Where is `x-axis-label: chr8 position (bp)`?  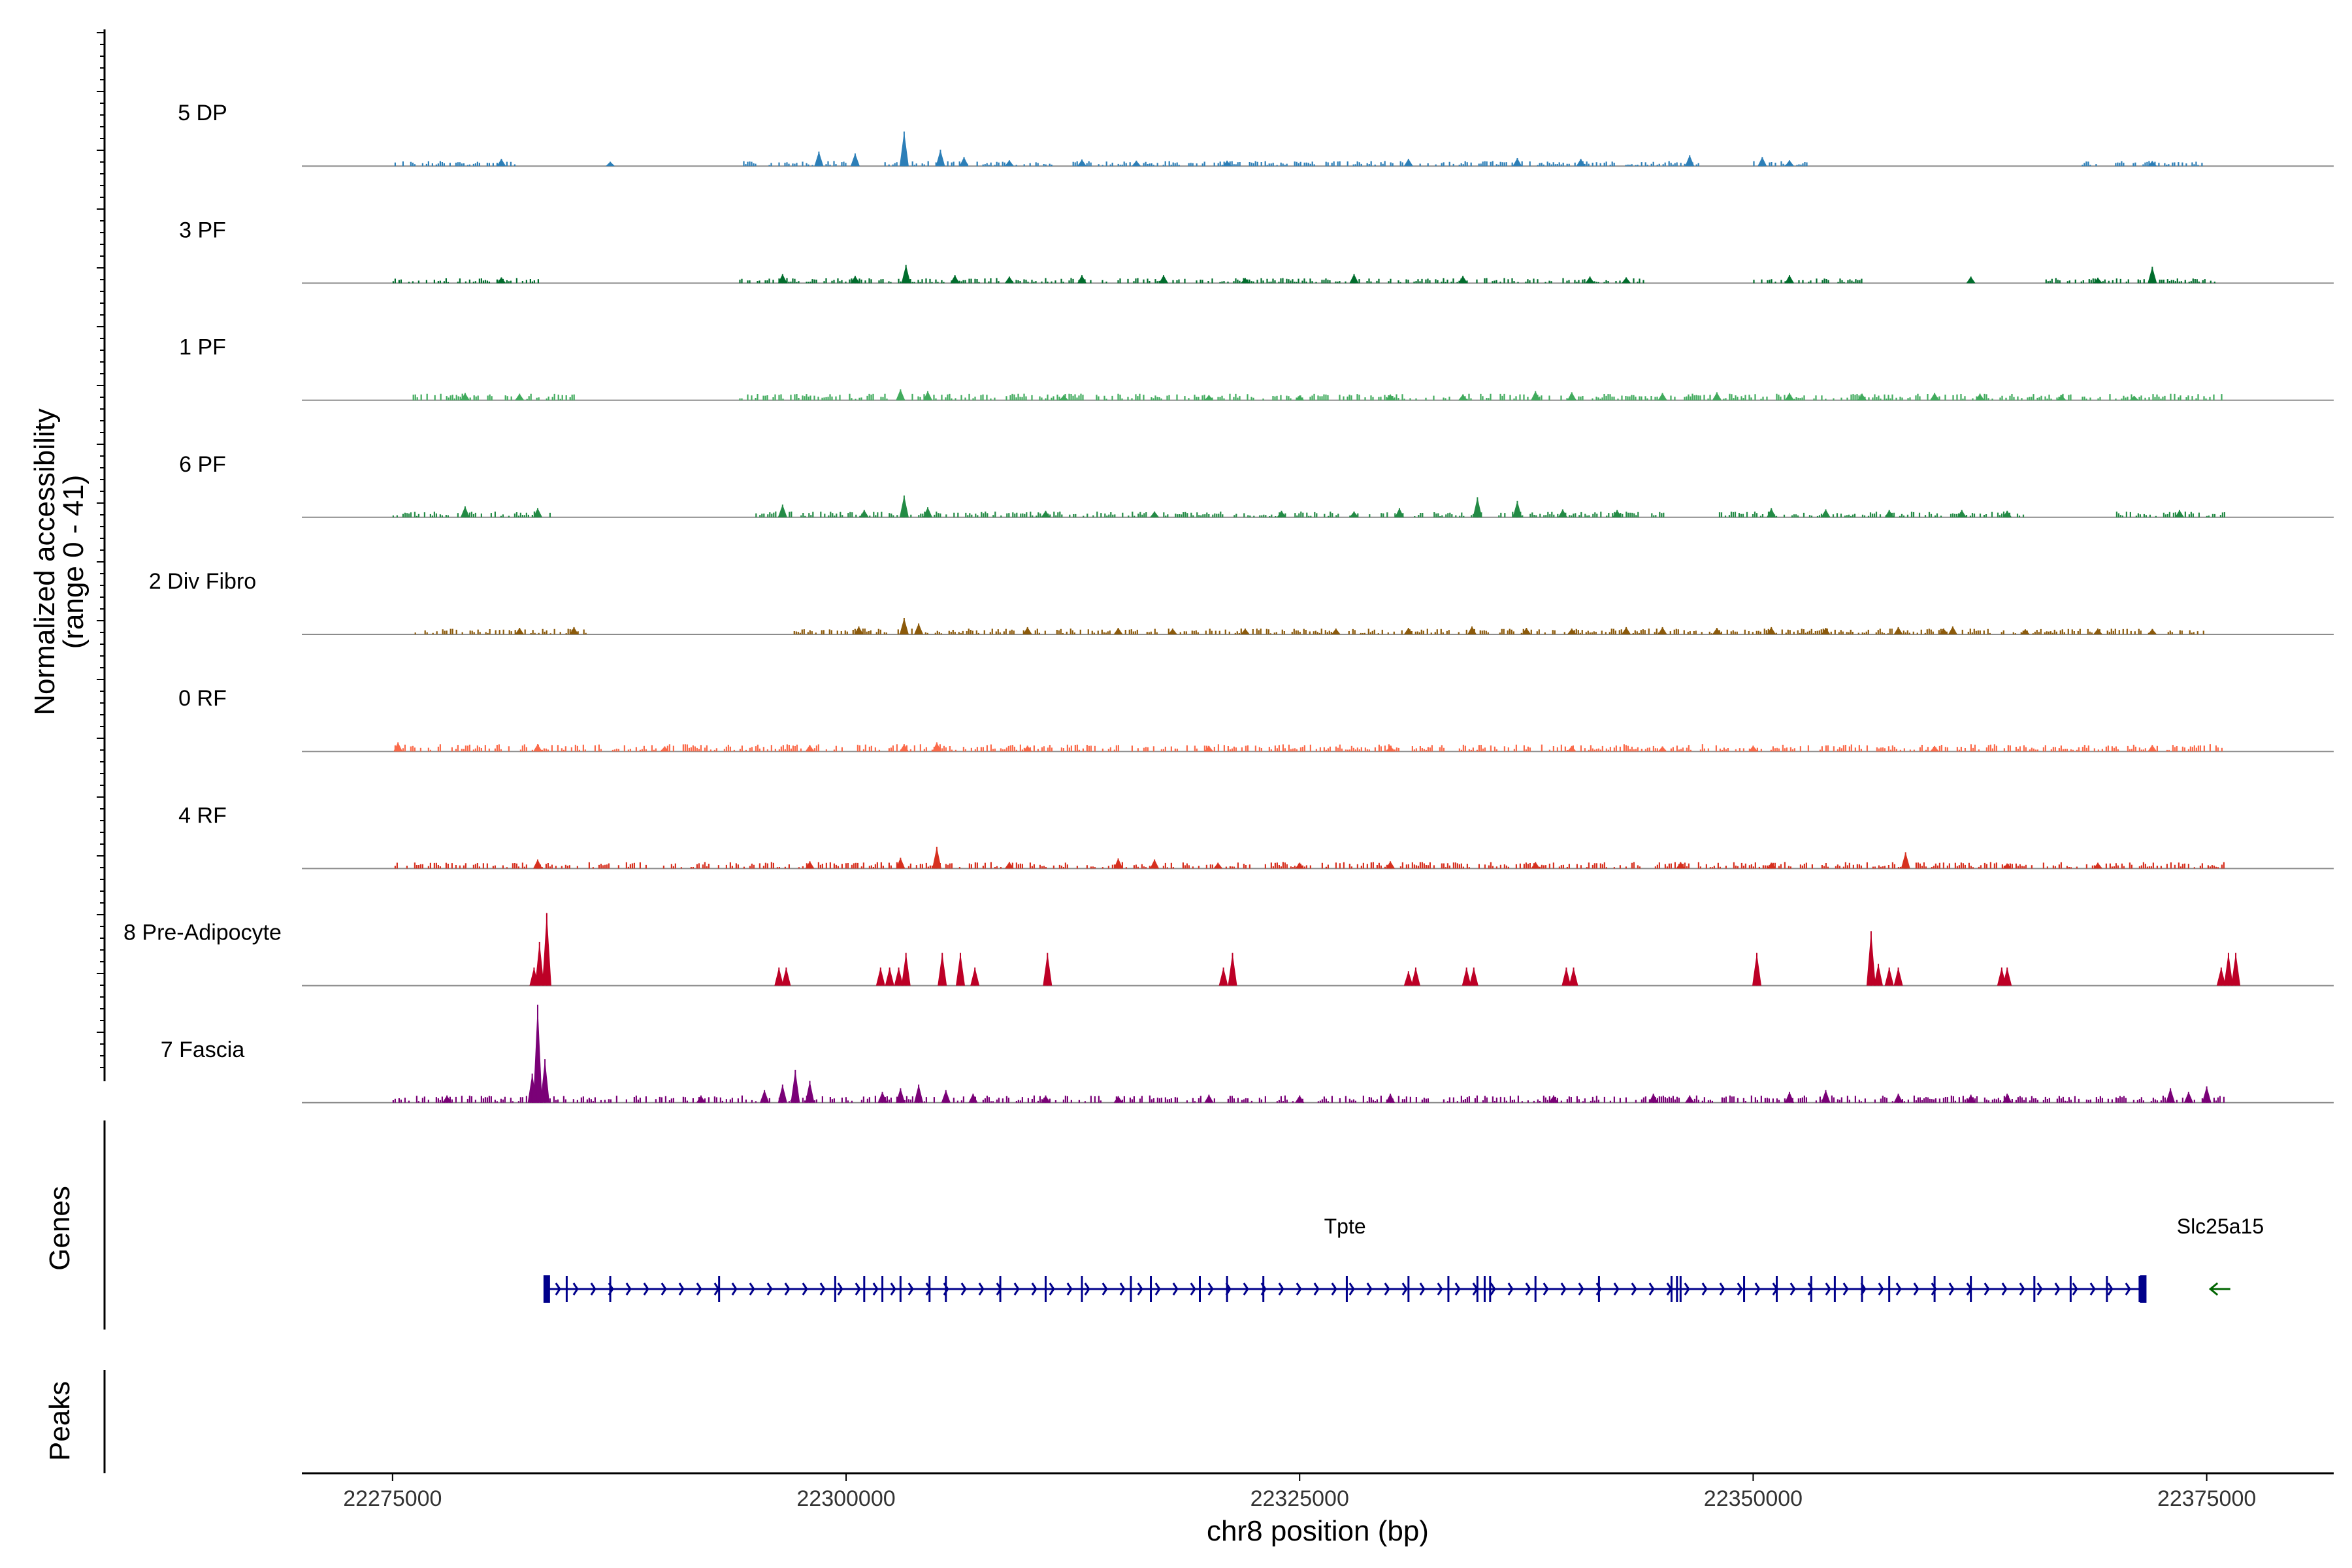
x-axis-label: chr8 position (bp) is located at coordinates (1318, 1531).